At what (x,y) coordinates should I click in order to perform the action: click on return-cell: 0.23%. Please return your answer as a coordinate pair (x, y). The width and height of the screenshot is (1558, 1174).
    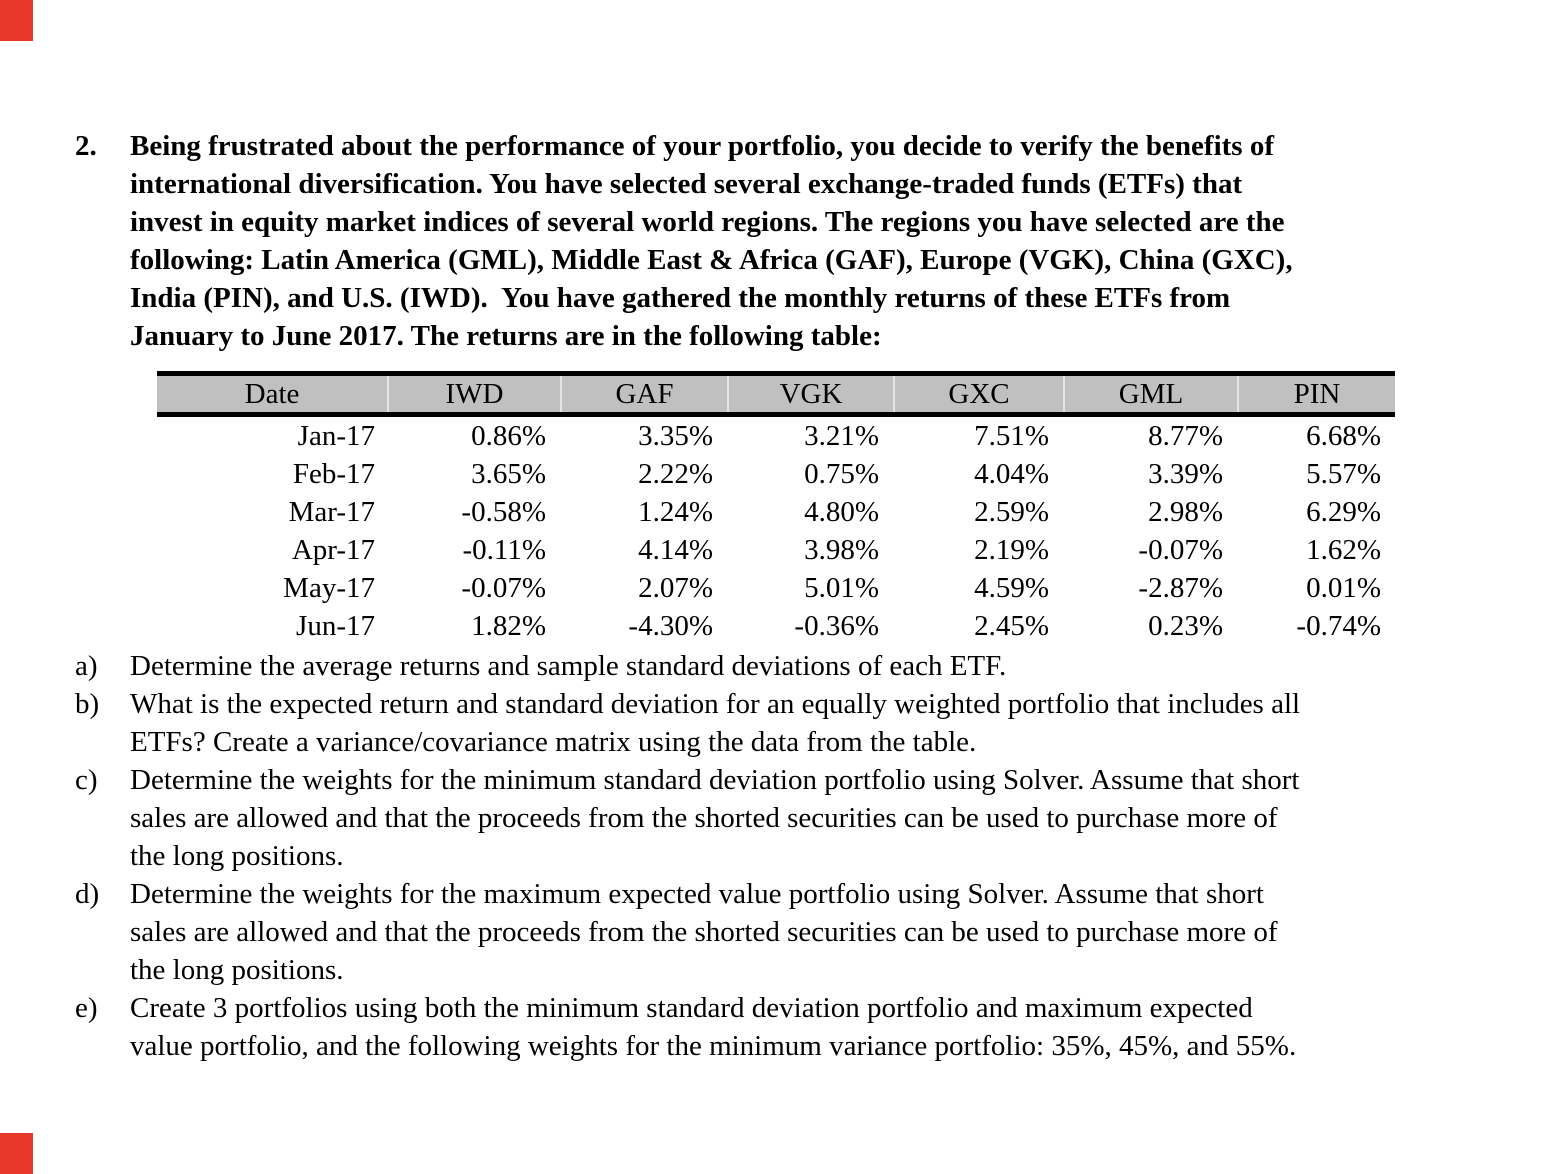
    Looking at the image, I should click on (1185, 626).